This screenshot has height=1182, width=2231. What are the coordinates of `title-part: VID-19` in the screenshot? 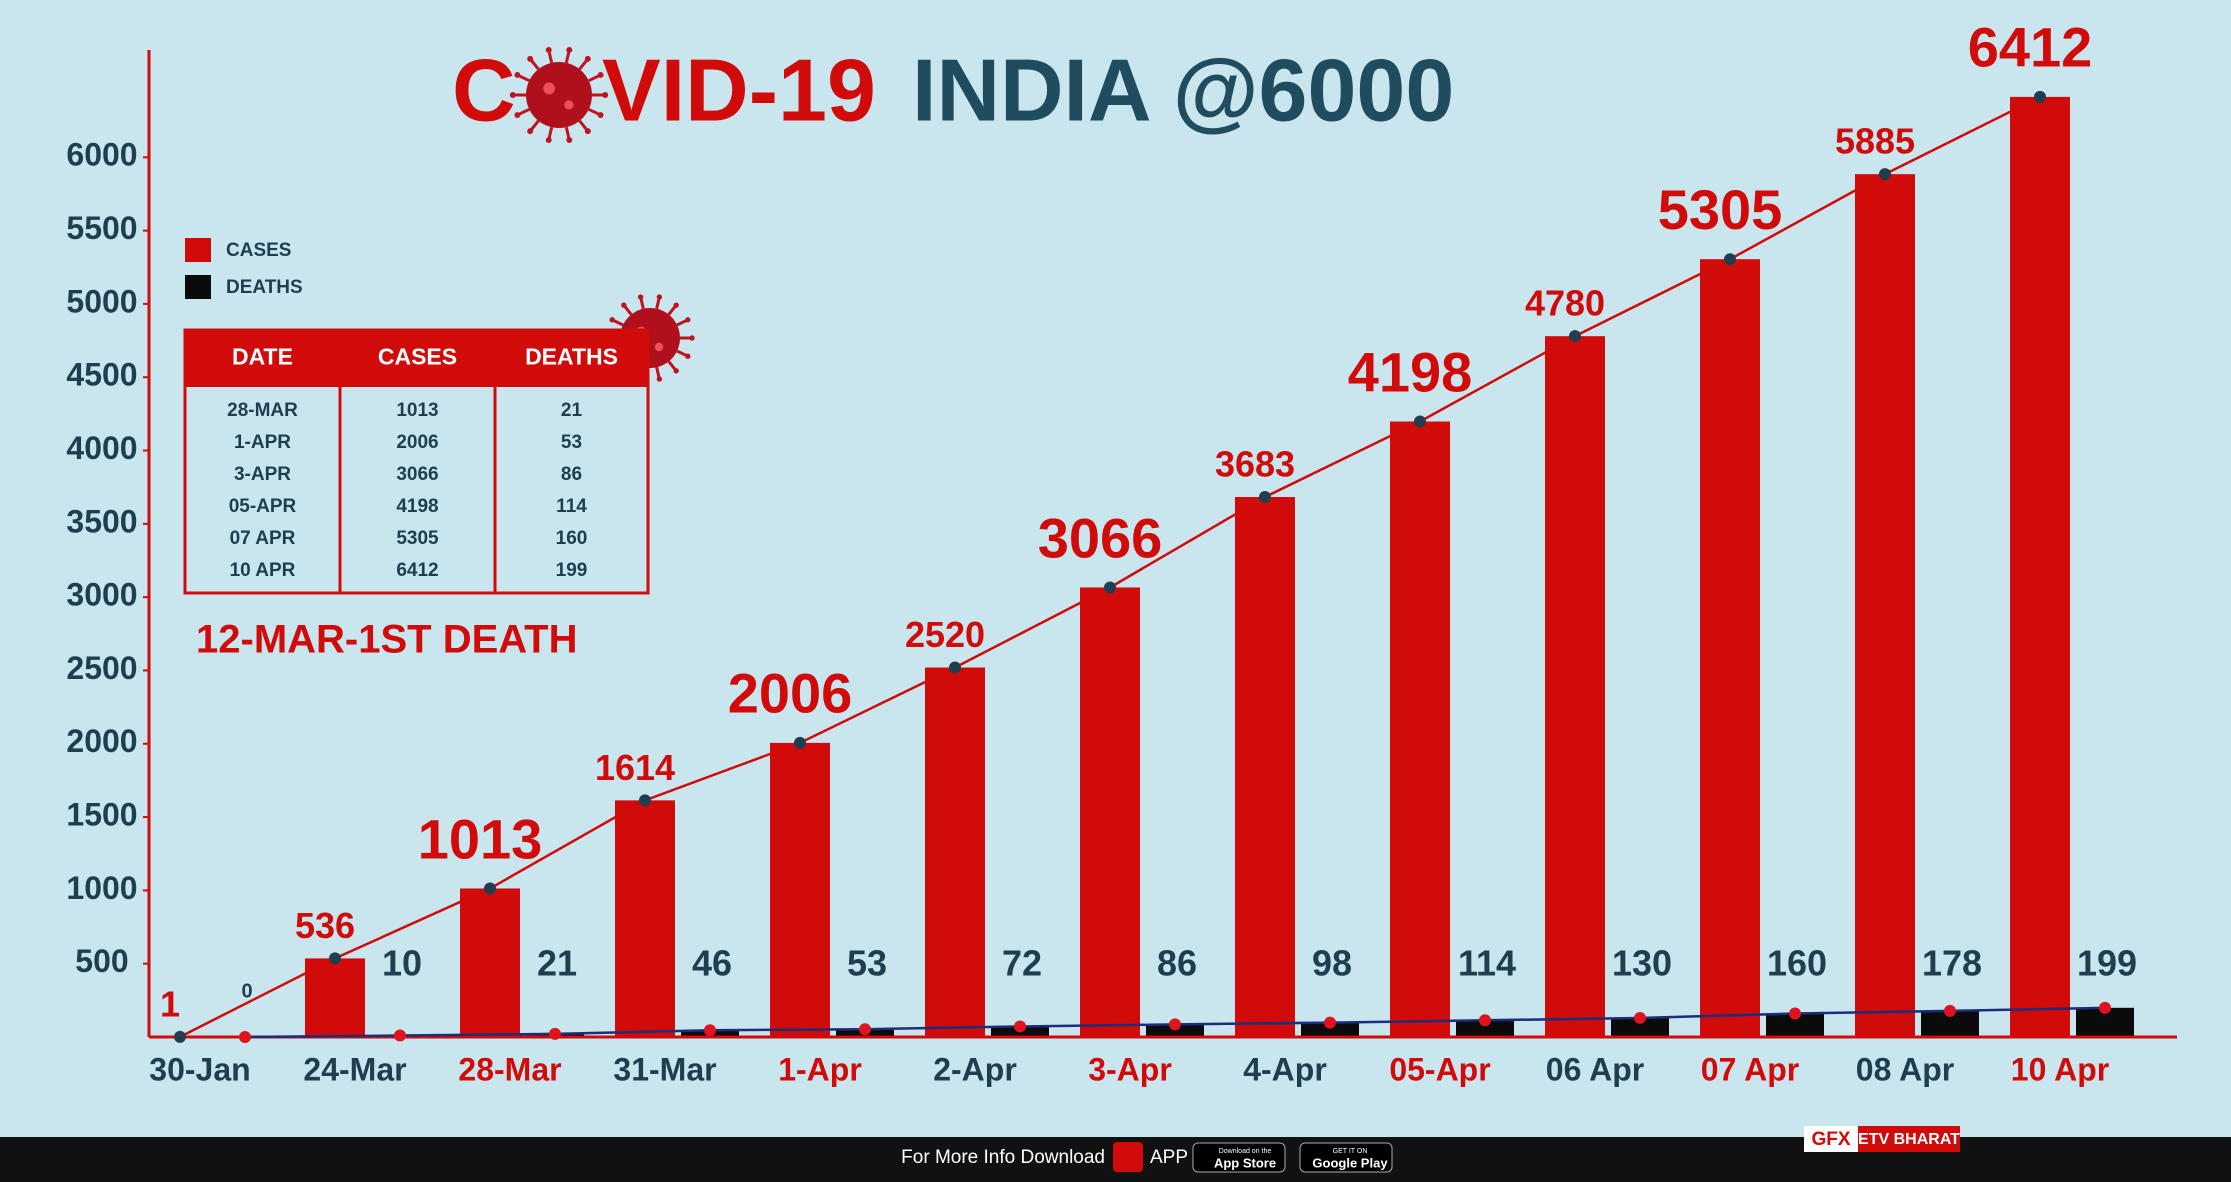 It's located at (739, 89).